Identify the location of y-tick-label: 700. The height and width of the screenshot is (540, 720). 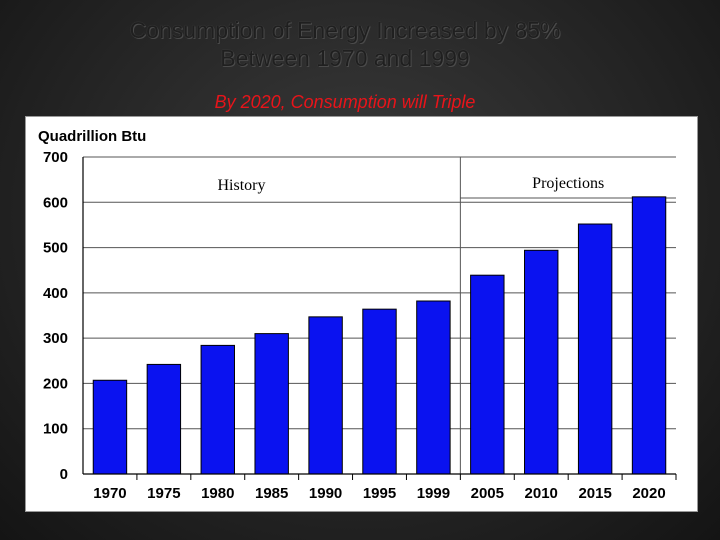
(55, 157).